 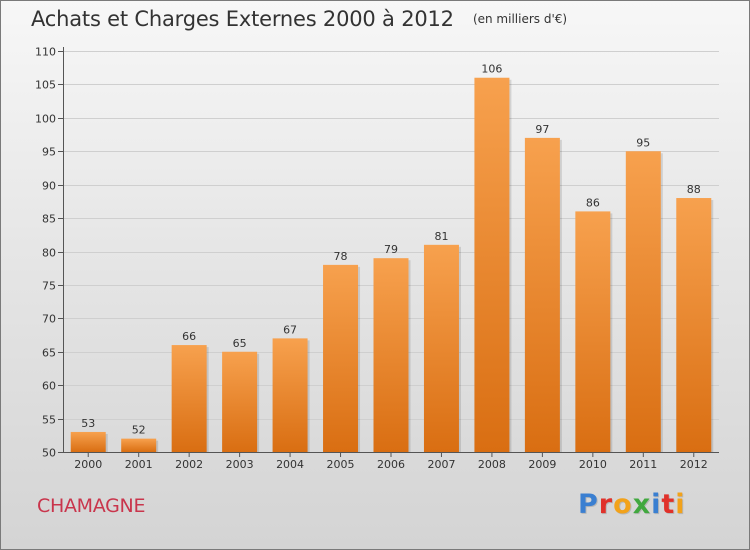 What do you see at coordinates (88, 441) in the screenshot?
I see `bar-2000` at bounding box center [88, 441].